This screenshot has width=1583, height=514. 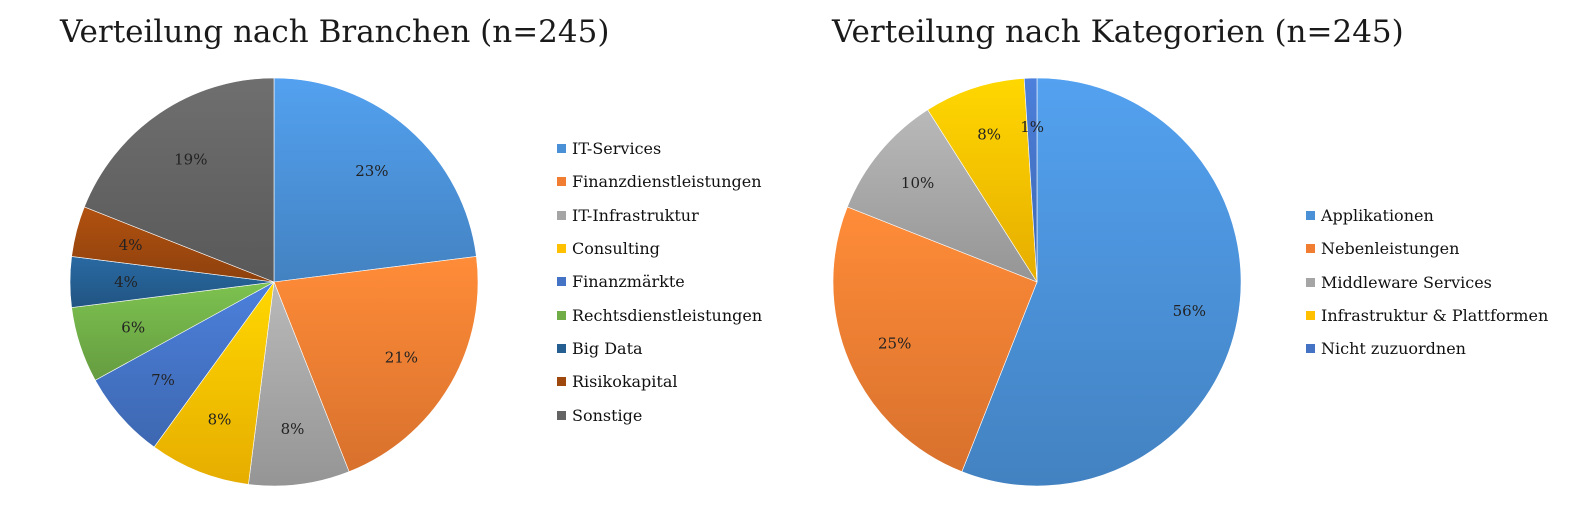 I want to click on pie-slice-middleware-services, so click(x=942, y=196).